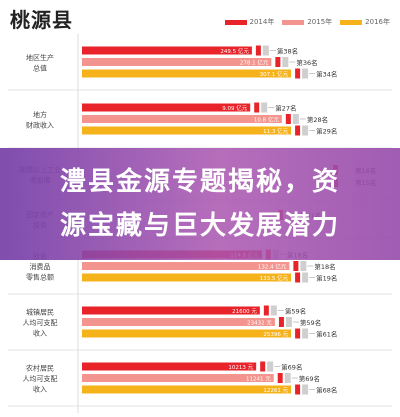  Describe the element at coordinates (234, 51) in the screenshot. I see `bar-value-label: 249.5 亿元` at that location.